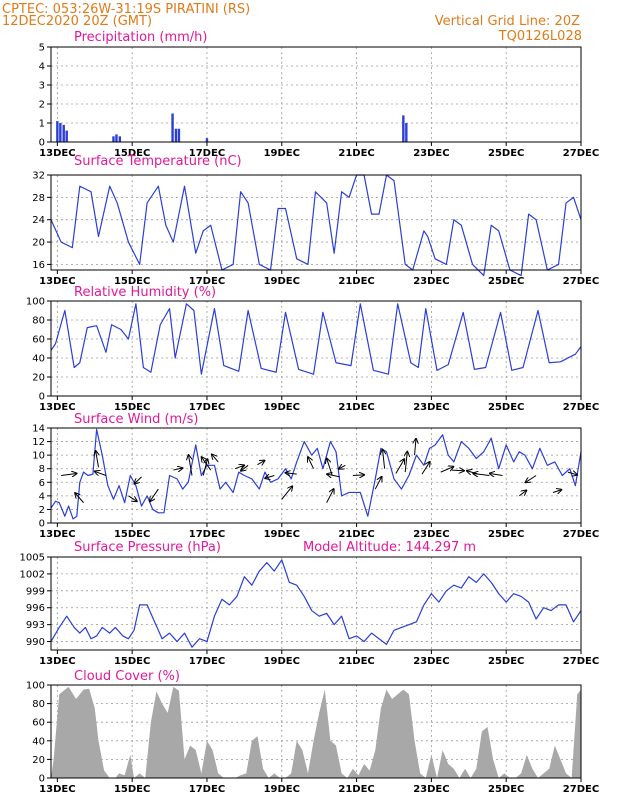  I want to click on y-tick-label: 8, so click(42, 469).